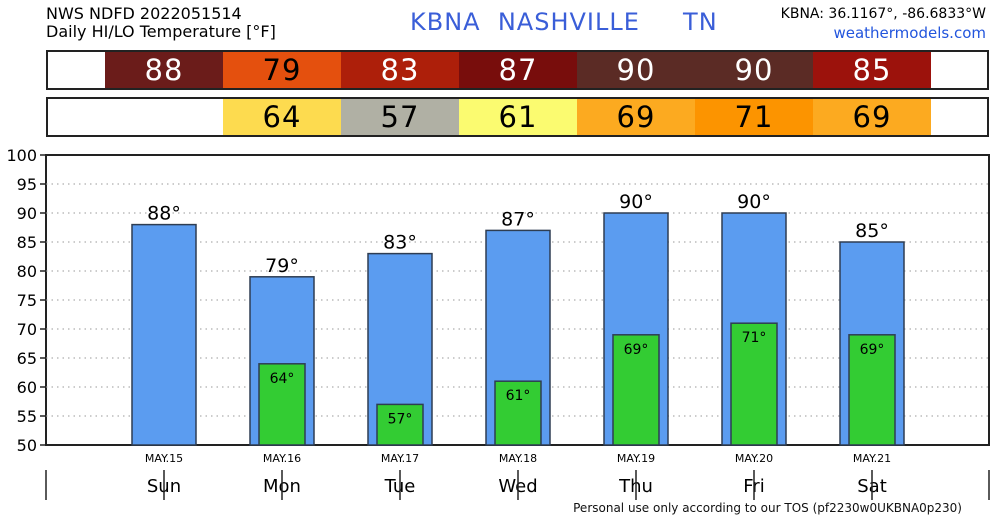 The image size is (1000, 520). Describe the element at coordinates (27, 387) in the screenshot. I see `y-tick-label: 60` at that location.